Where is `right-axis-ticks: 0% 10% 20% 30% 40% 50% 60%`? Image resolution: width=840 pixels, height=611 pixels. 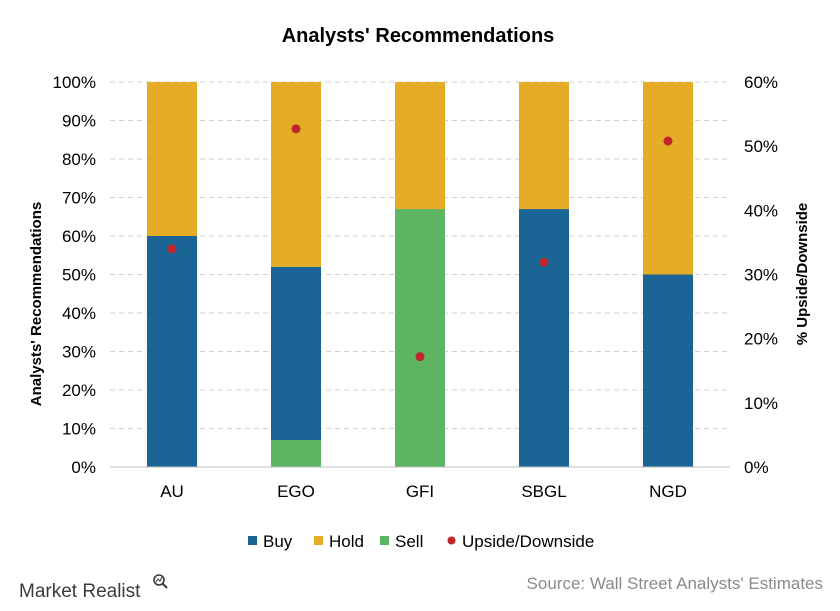 right-axis-ticks: 0% 10% 20% 30% 40% 50% 60% is located at coordinates (761, 275).